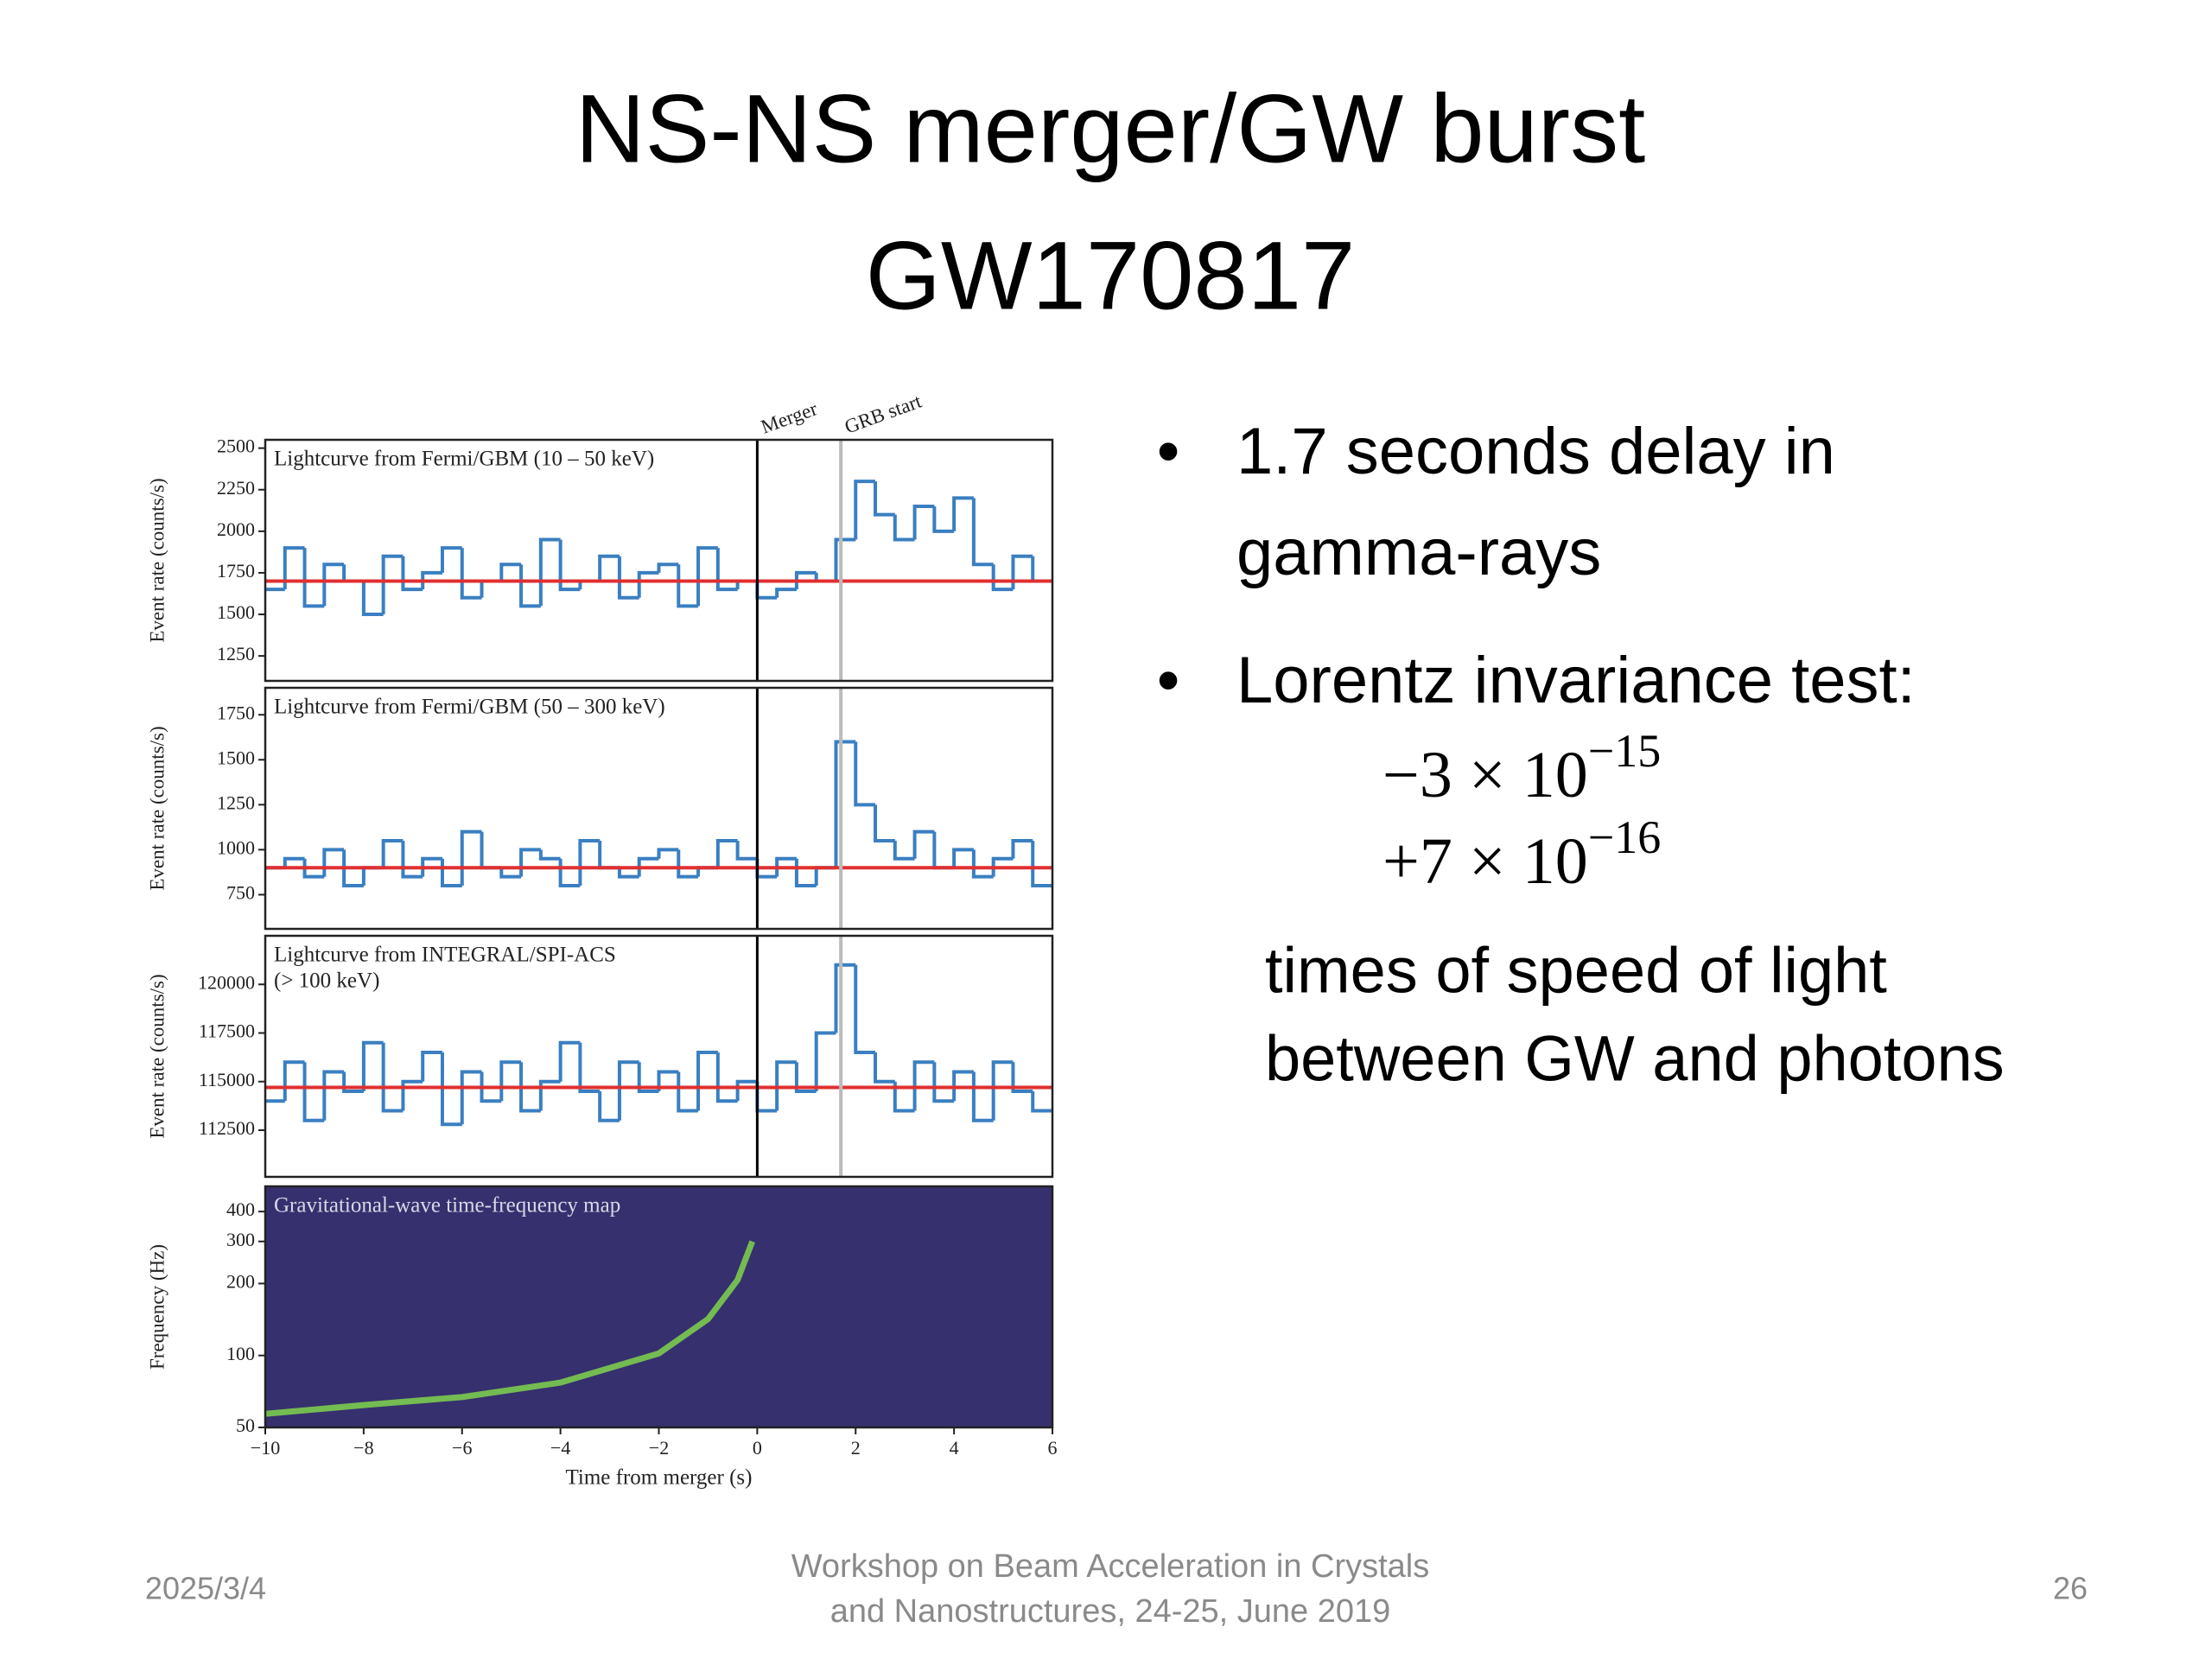 Image resolution: width=2212 pixels, height=1659 pixels. Describe the element at coordinates (1485, 861) in the screenshot. I see `formula-base: +7 × 10` at that location.